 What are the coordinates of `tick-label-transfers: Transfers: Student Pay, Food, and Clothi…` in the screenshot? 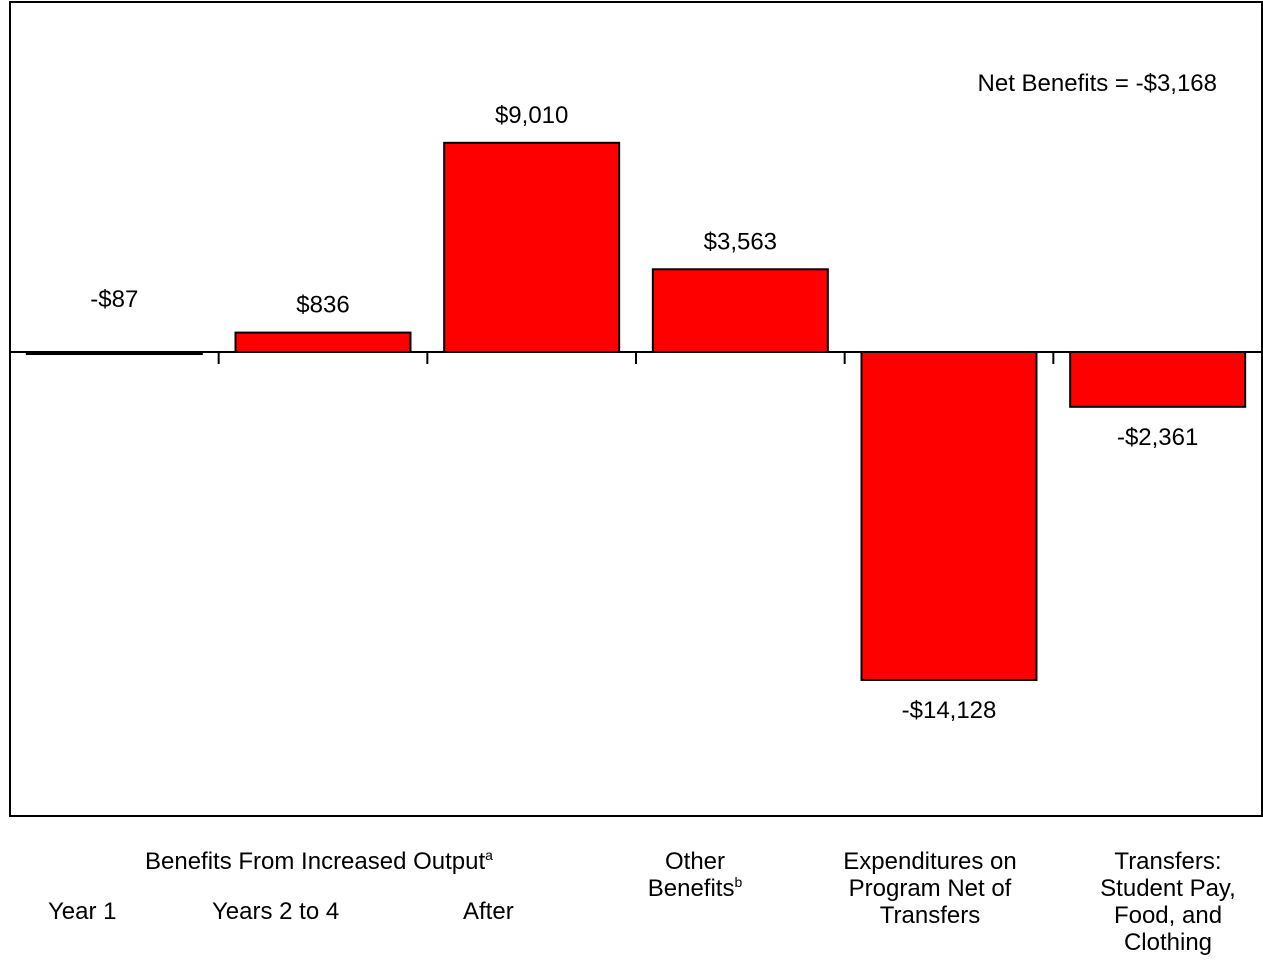 It's located at (1168, 902).